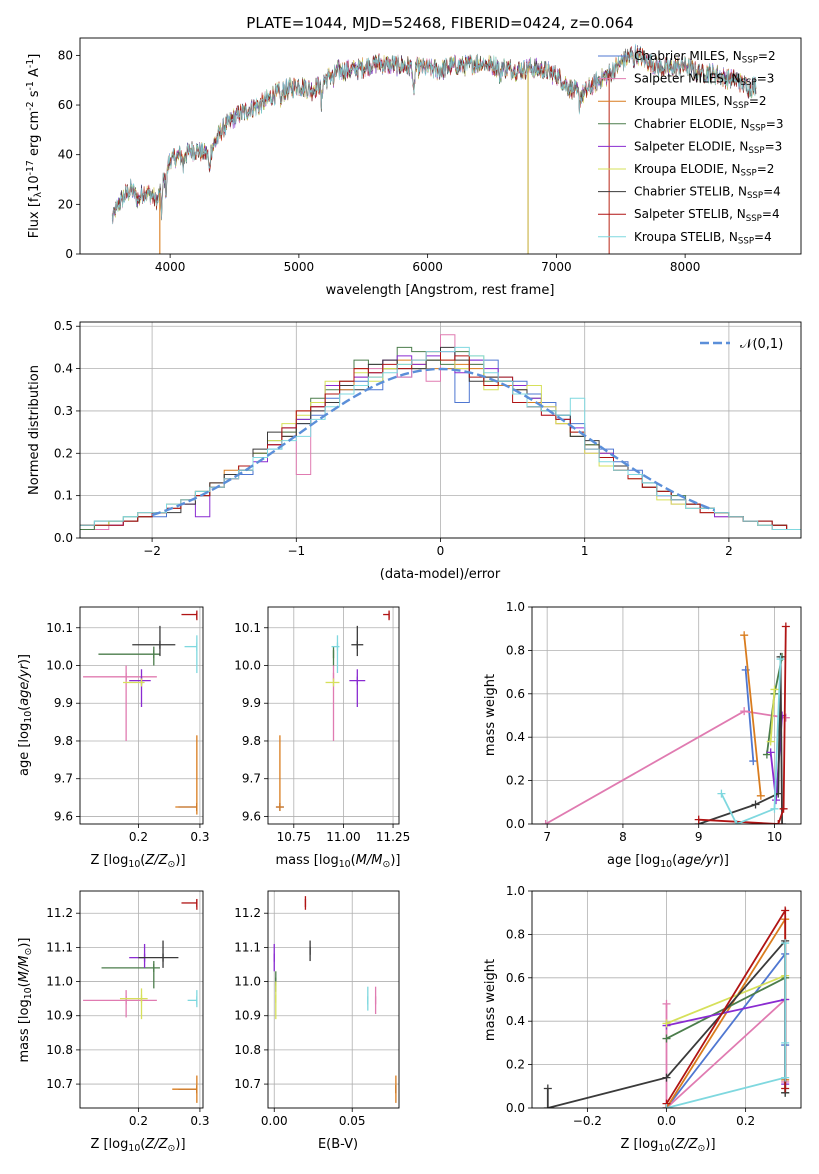  Describe the element at coordinates (296, 551) in the screenshot. I see `x-tick-label: −1` at that location.